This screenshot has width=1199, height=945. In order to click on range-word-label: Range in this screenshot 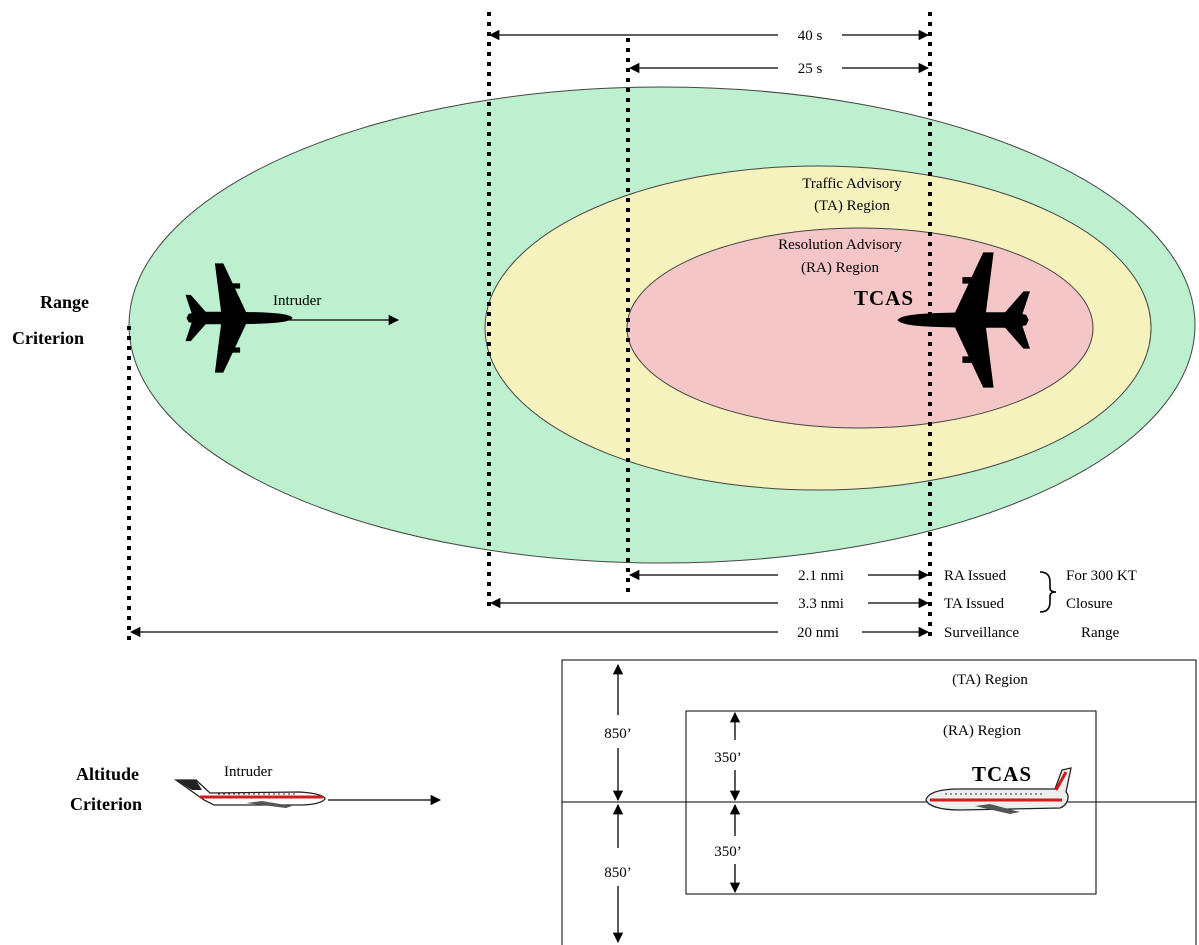, I will do `click(1100, 633)`.